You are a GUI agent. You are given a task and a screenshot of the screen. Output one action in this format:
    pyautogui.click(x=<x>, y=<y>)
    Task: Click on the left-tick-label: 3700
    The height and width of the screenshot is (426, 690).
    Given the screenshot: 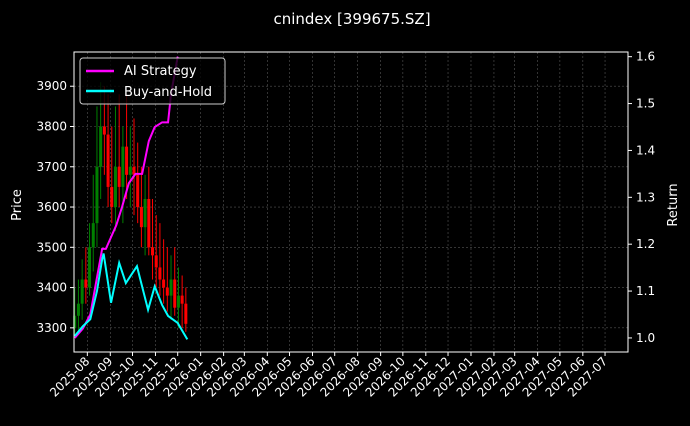 What is the action you would take?
    pyautogui.click(x=51, y=167)
    